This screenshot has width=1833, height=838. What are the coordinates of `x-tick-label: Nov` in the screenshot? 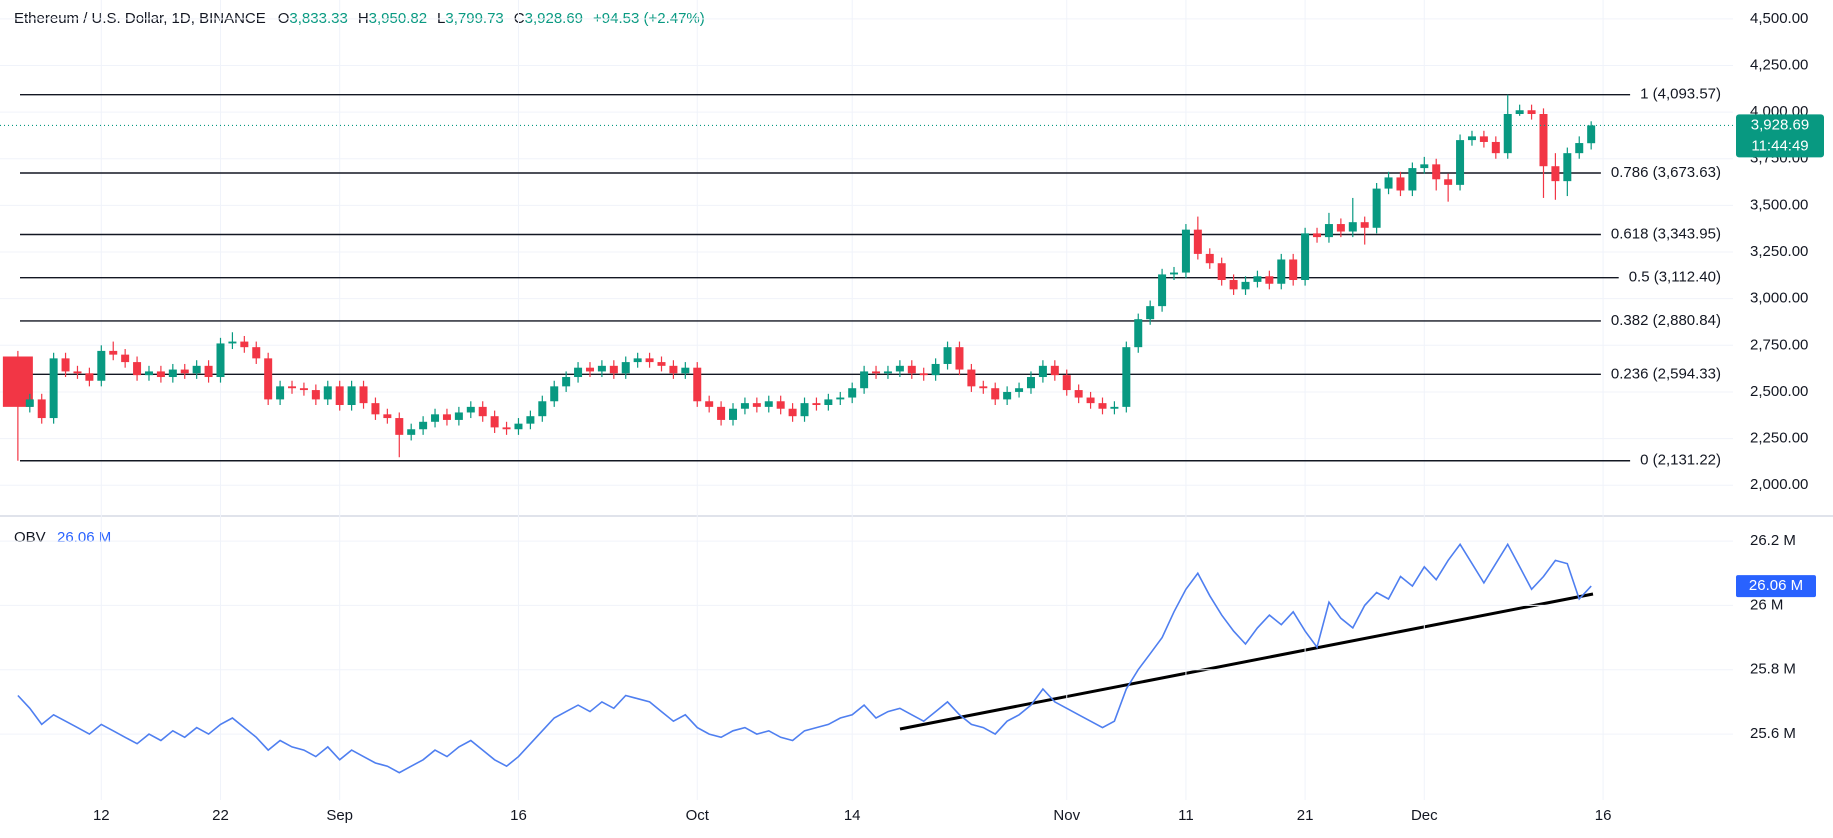 It's located at (1066, 815).